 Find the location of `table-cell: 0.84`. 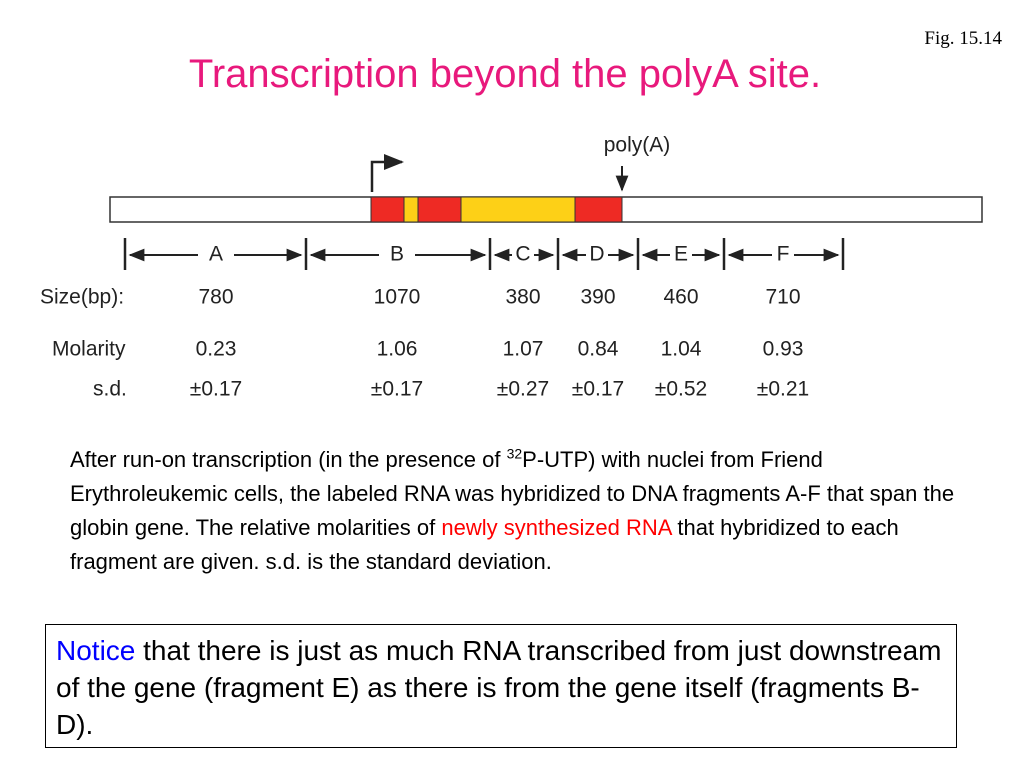

table-cell: 0.84 is located at coordinates (598, 349).